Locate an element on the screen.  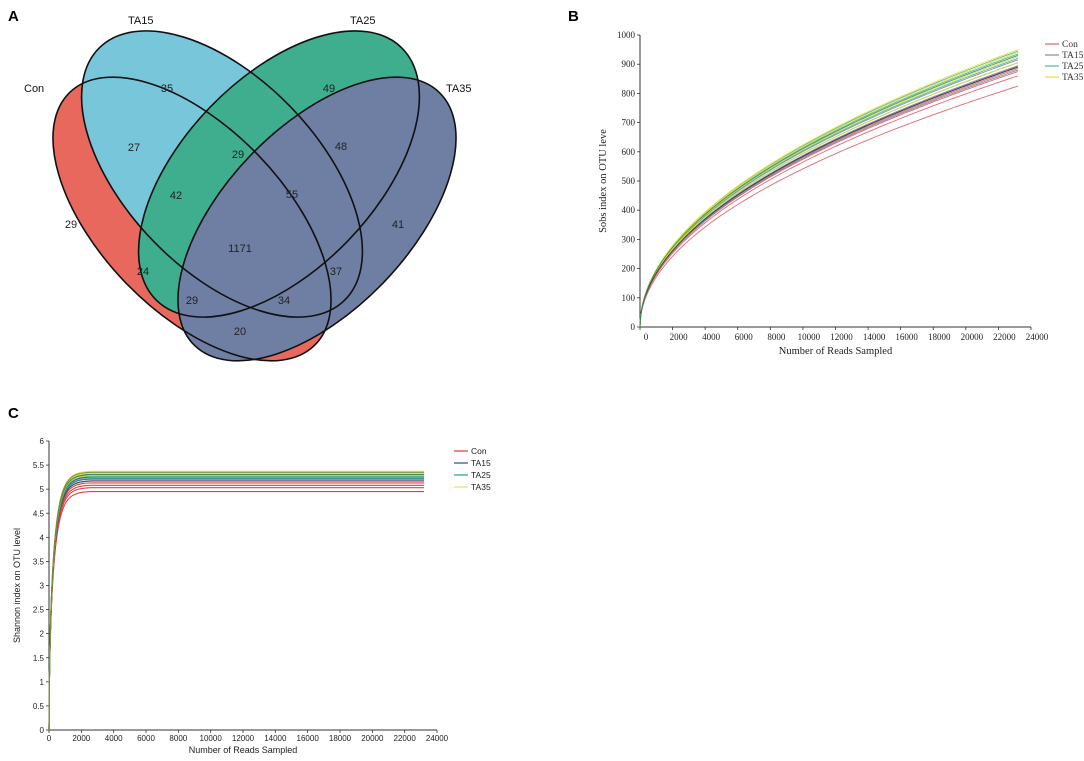
venn-ta25-outline is located at coordinates (279, 174).